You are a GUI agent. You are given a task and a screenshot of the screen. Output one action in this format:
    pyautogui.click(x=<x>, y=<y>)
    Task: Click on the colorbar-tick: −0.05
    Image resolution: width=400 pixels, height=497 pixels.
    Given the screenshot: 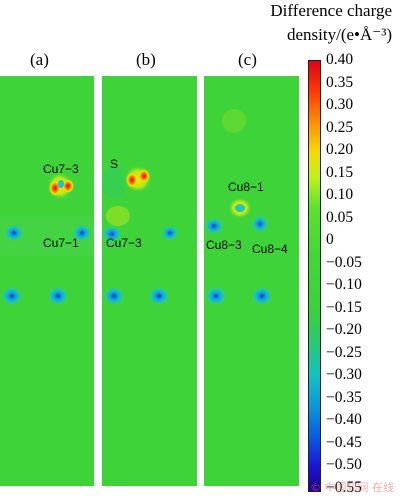 What is the action you would take?
    pyautogui.click(x=344, y=262)
    